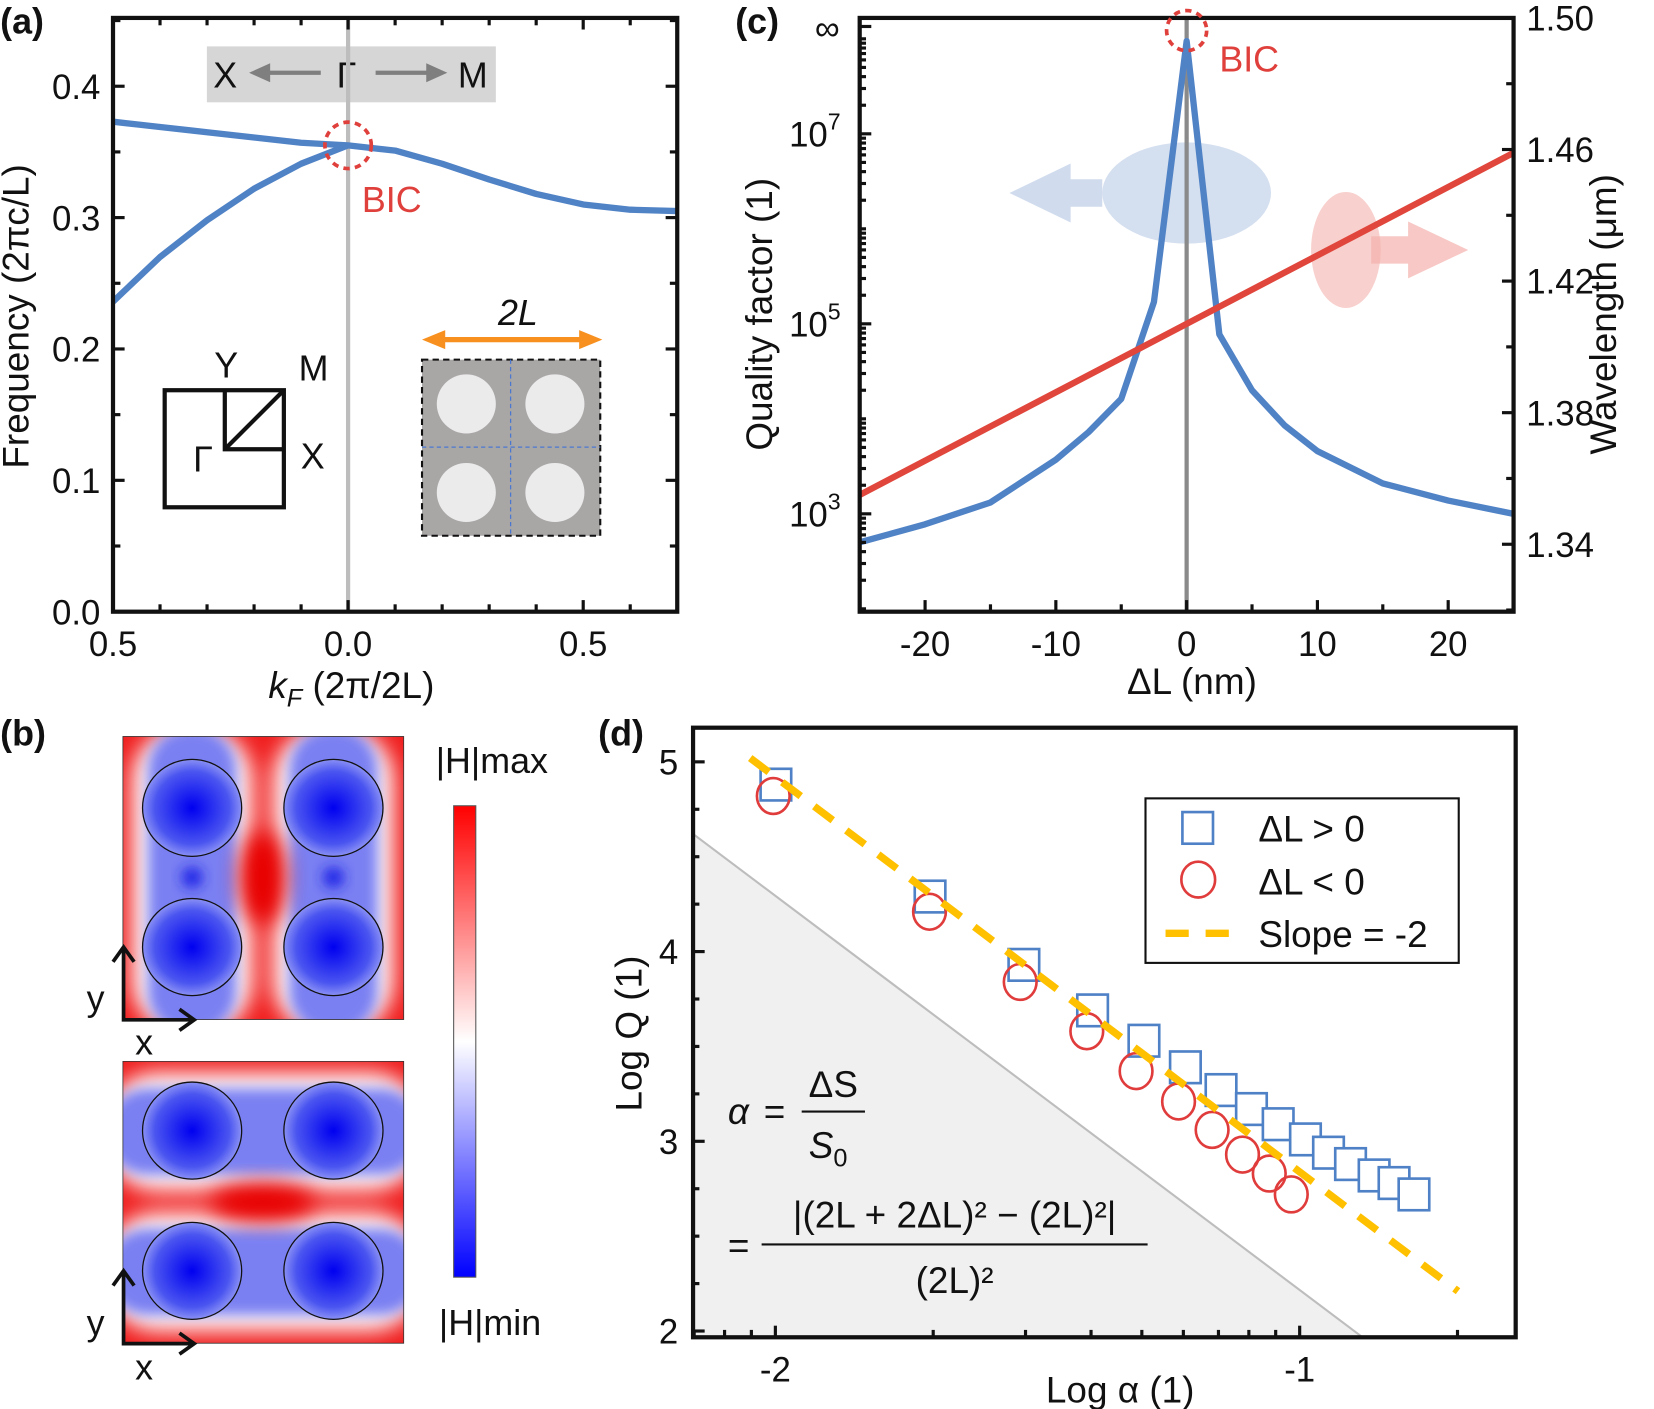 The image size is (1654, 1409). What do you see at coordinates (96, 1323) in the screenshot?
I see `axis-label-y-bottom: y` at bounding box center [96, 1323].